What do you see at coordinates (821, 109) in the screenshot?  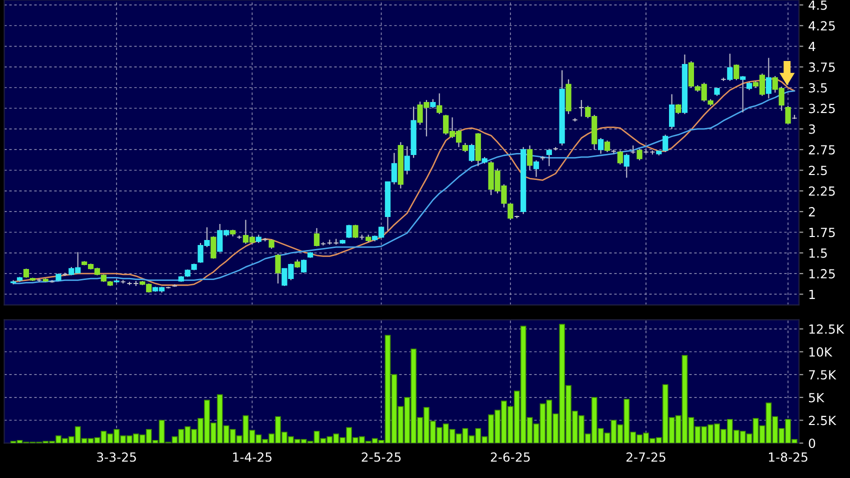 I see `y-tick-label: 3.25` at bounding box center [821, 109].